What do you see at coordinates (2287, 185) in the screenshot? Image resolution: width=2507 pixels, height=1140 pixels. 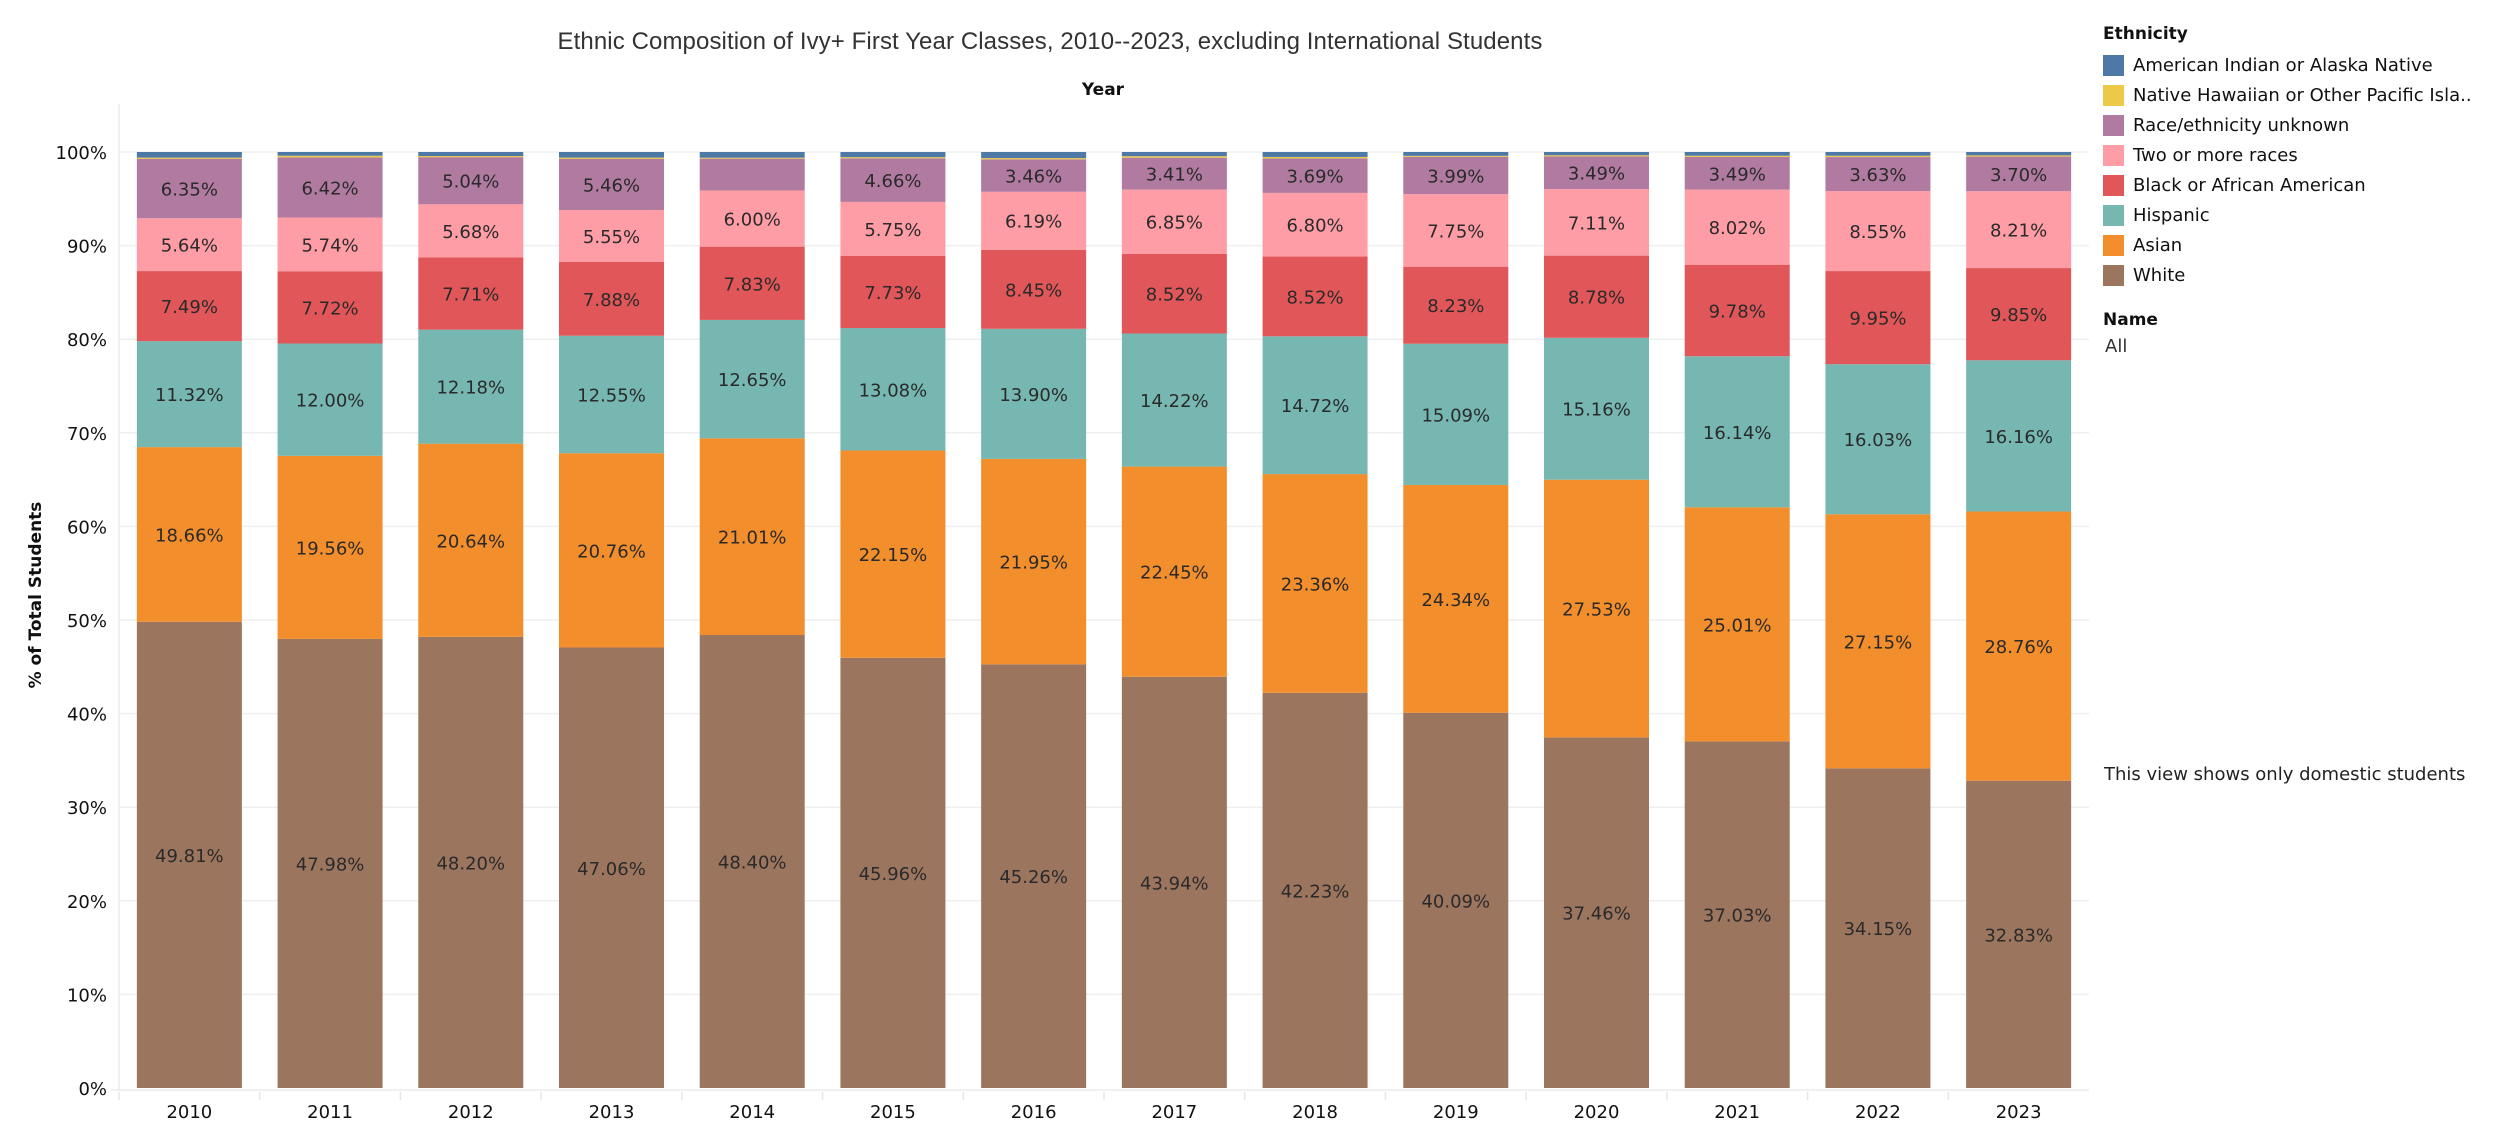 I see `legend-item: Black or African American` at bounding box center [2287, 185].